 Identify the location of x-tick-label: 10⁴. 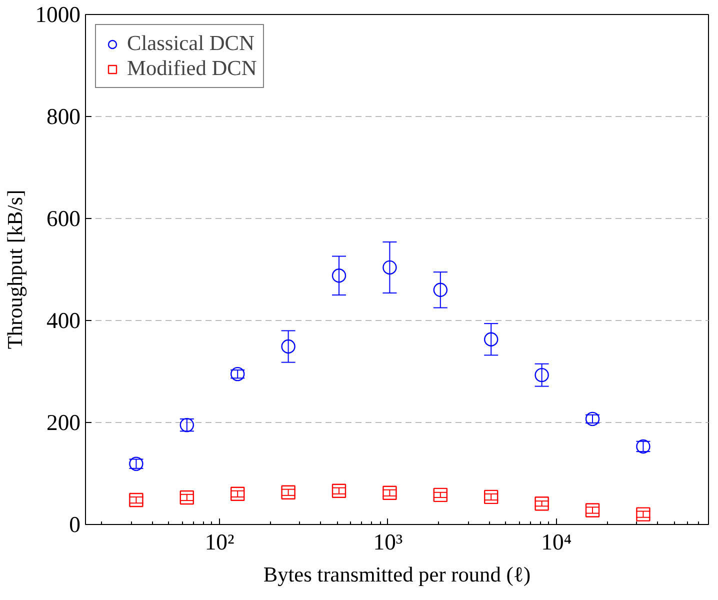
(556, 542).